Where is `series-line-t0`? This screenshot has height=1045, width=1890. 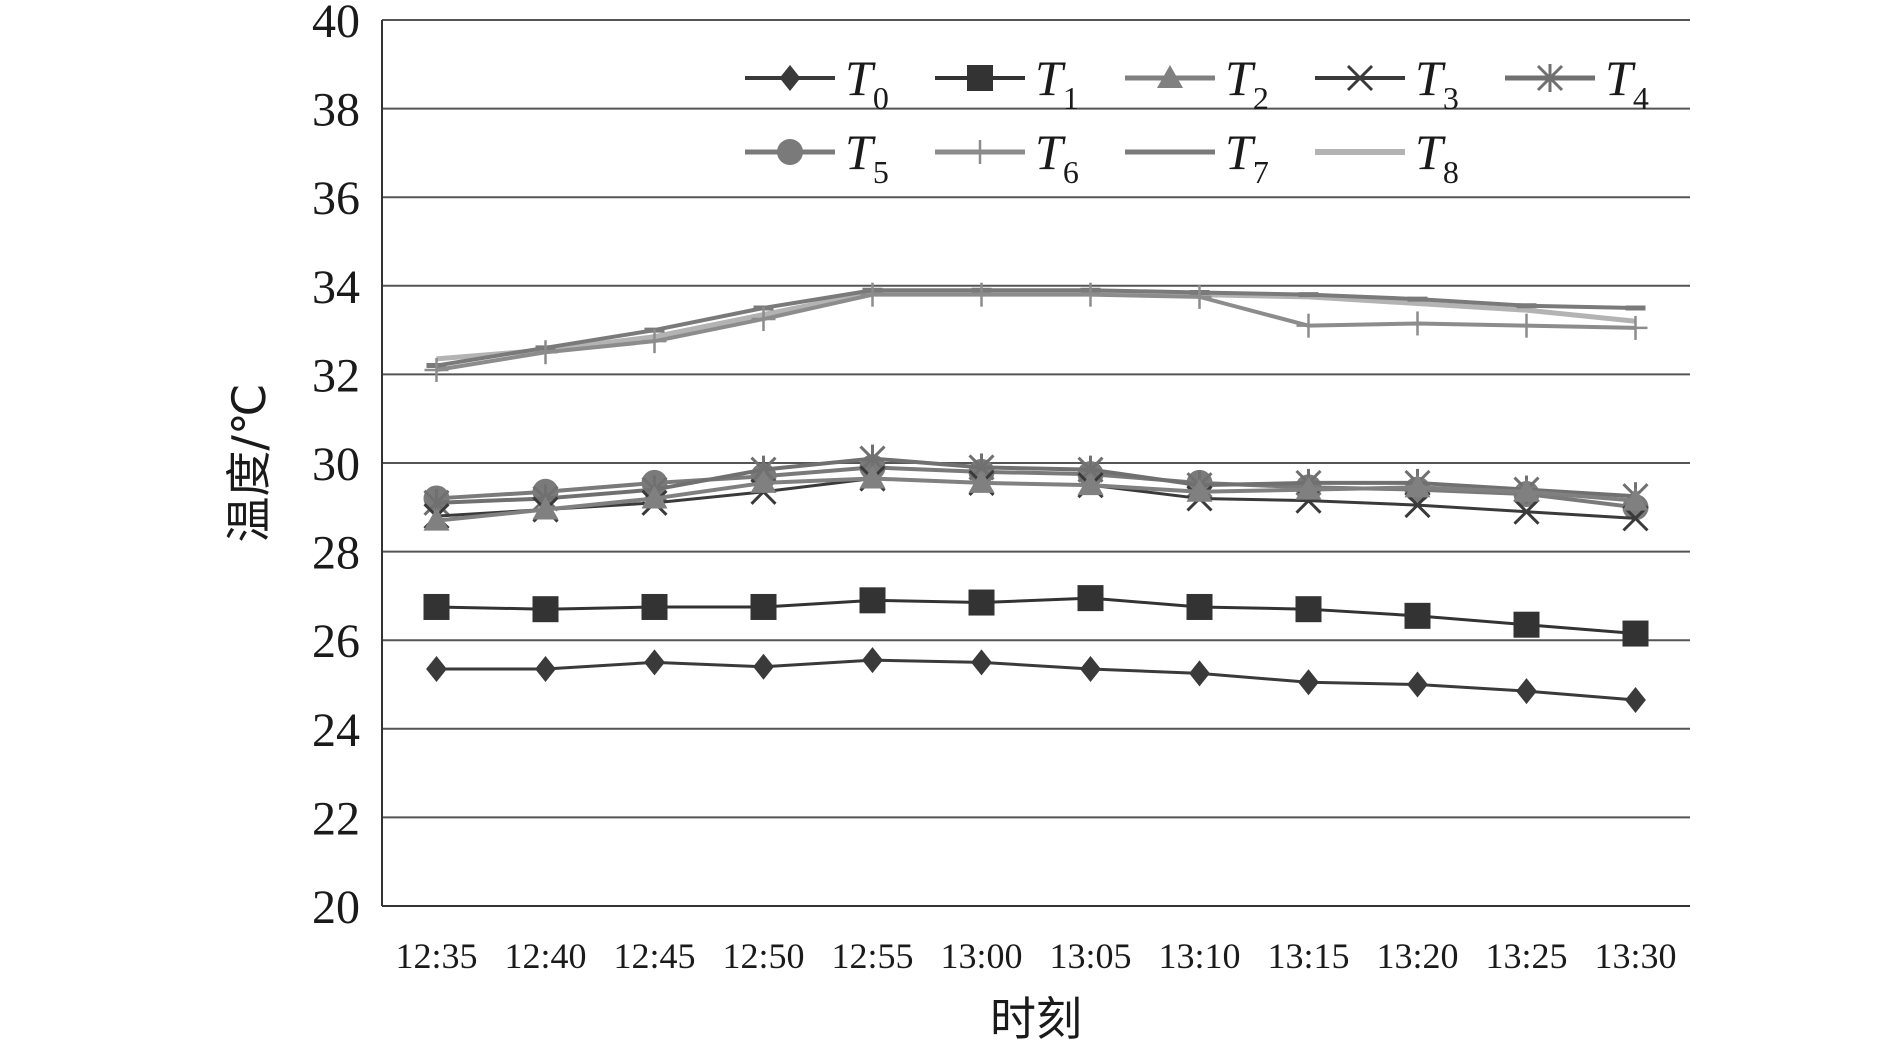 series-line-t0 is located at coordinates (1036, 680).